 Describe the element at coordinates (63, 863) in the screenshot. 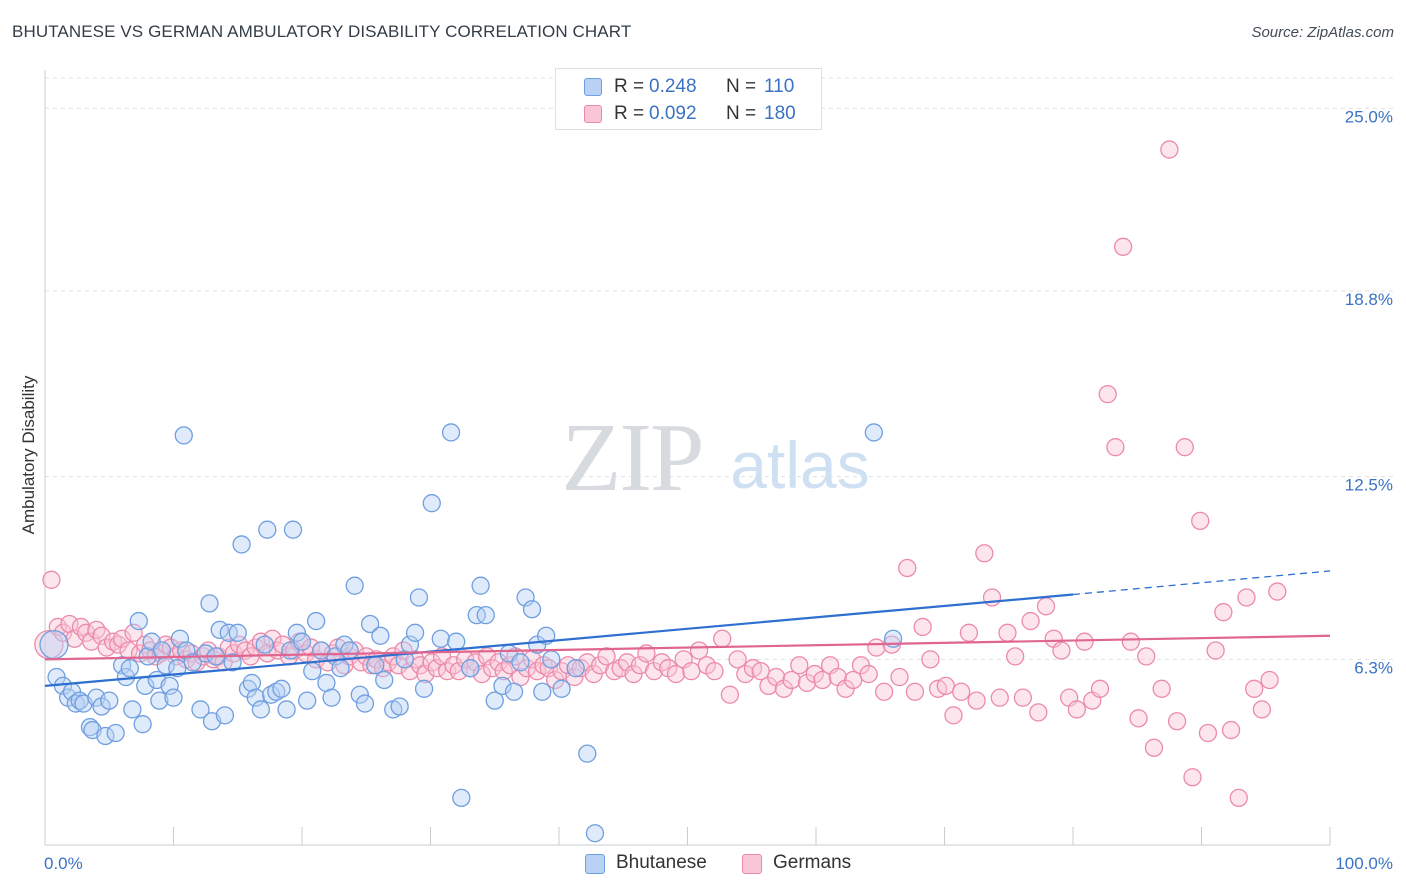

I see `x-tick-label: 0.0%` at that location.